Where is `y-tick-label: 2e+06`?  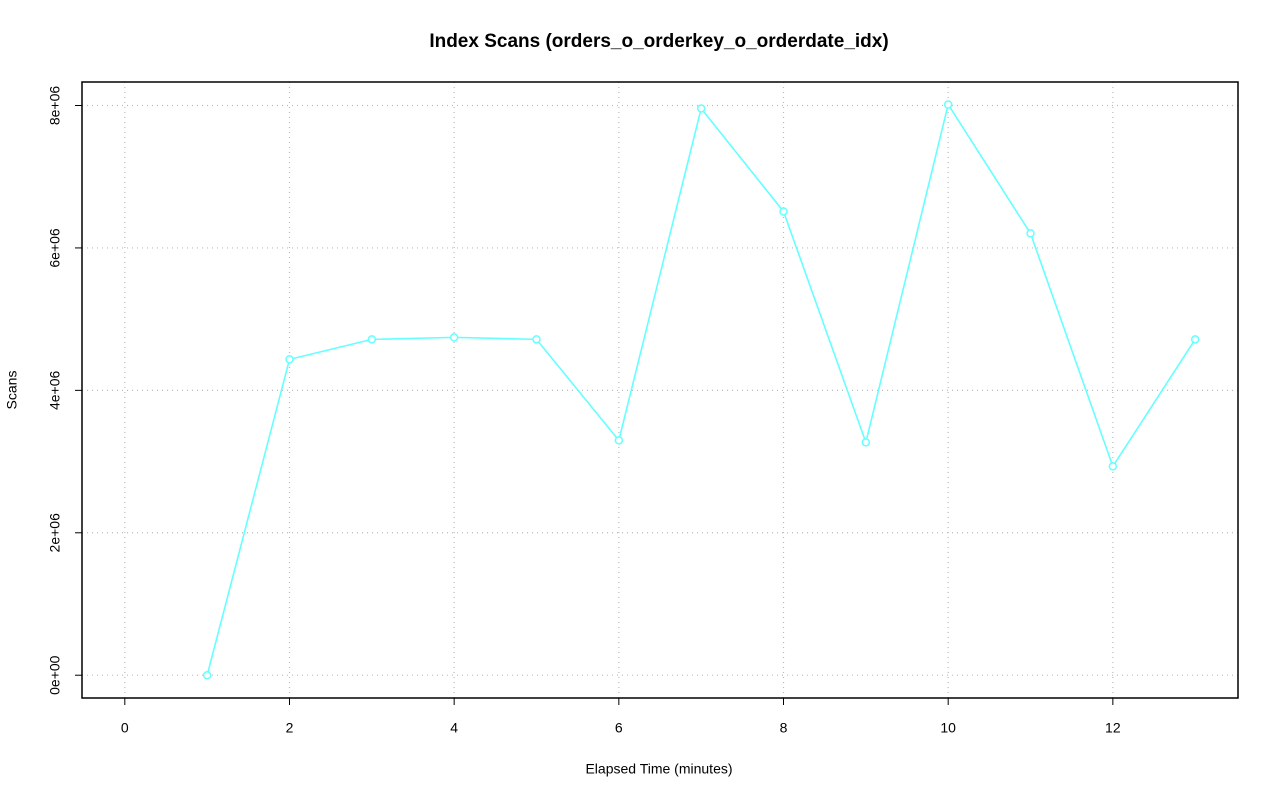 y-tick-label: 2e+06 is located at coordinates (55, 533).